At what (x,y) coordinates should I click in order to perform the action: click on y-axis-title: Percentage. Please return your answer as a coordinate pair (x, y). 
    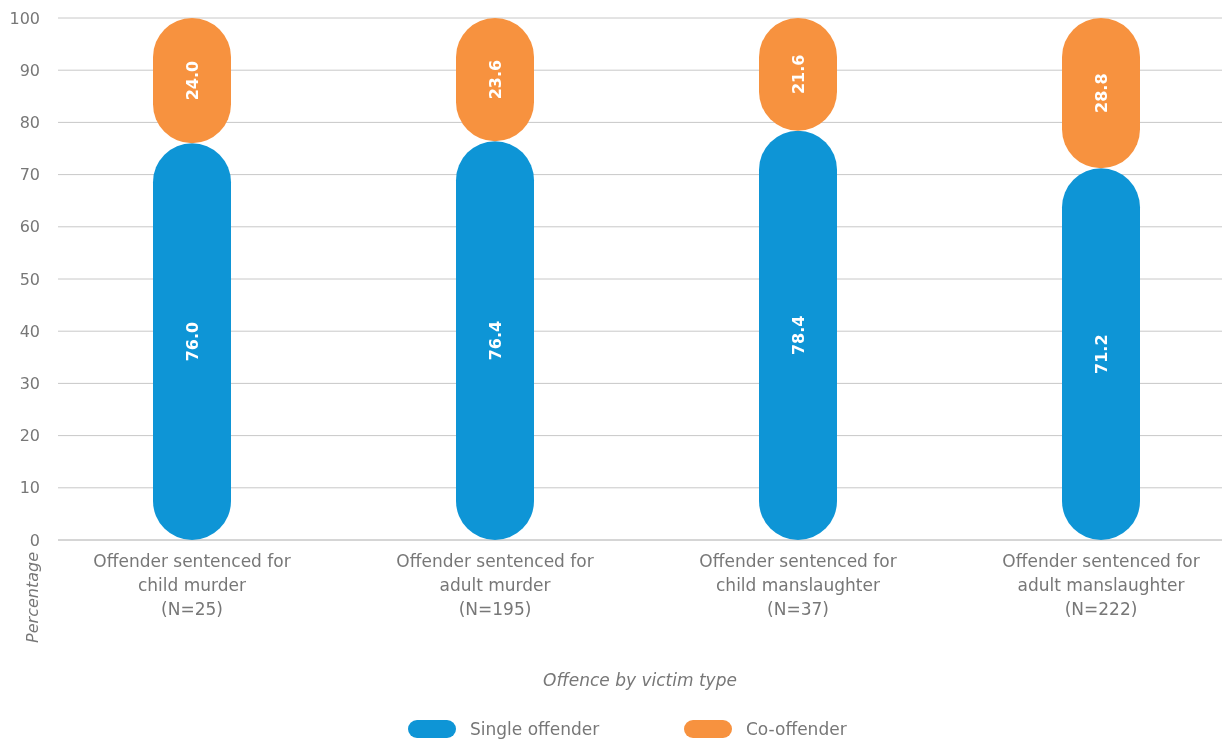
    Looking at the image, I should click on (32, 597).